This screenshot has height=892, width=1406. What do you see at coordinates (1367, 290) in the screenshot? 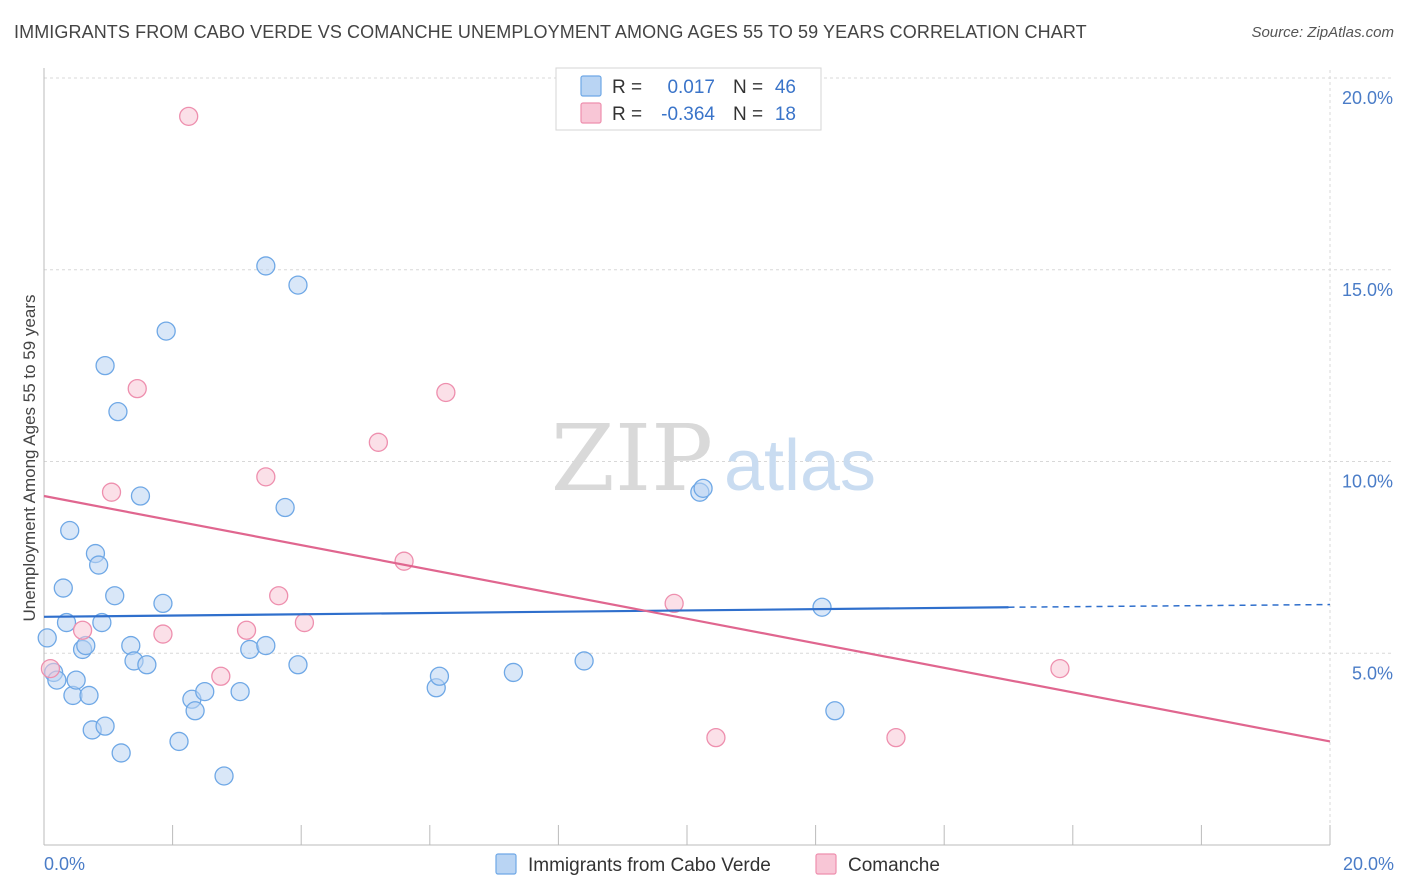
I see `y-tick-label-15: 15.0%` at bounding box center [1367, 290].